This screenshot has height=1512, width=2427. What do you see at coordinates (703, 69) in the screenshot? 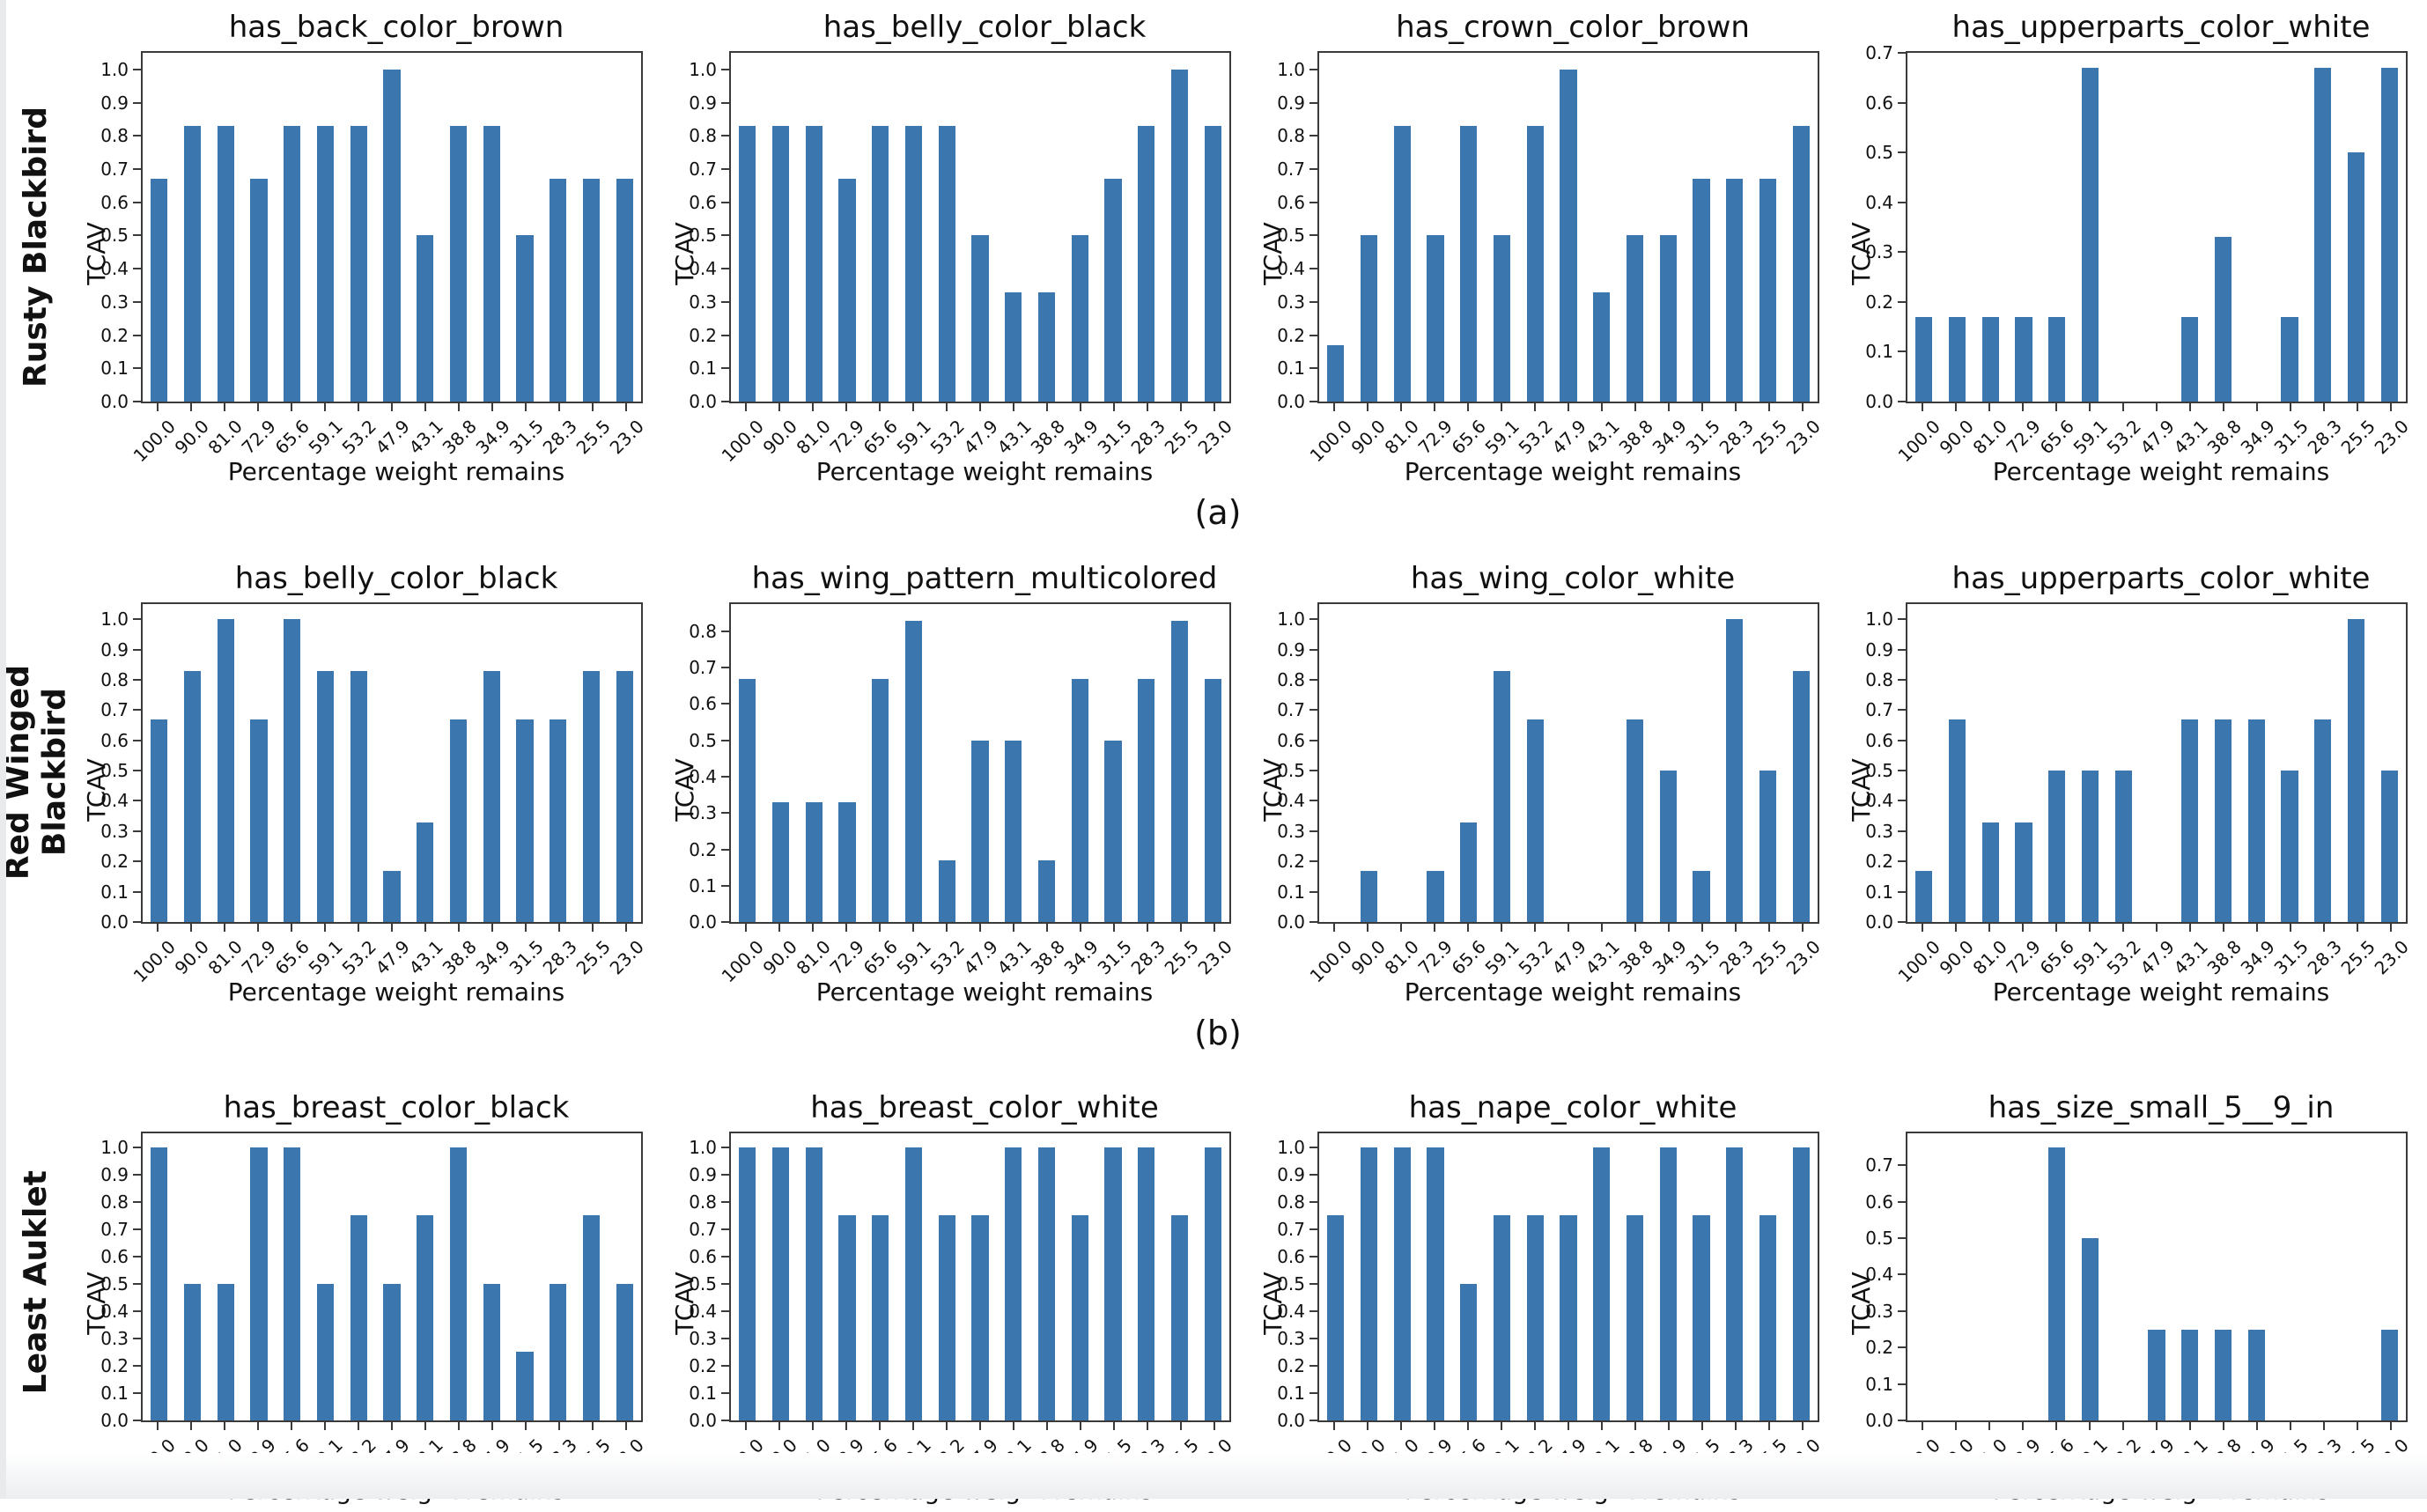
I see `y-tick-label: 1.0` at bounding box center [703, 69].